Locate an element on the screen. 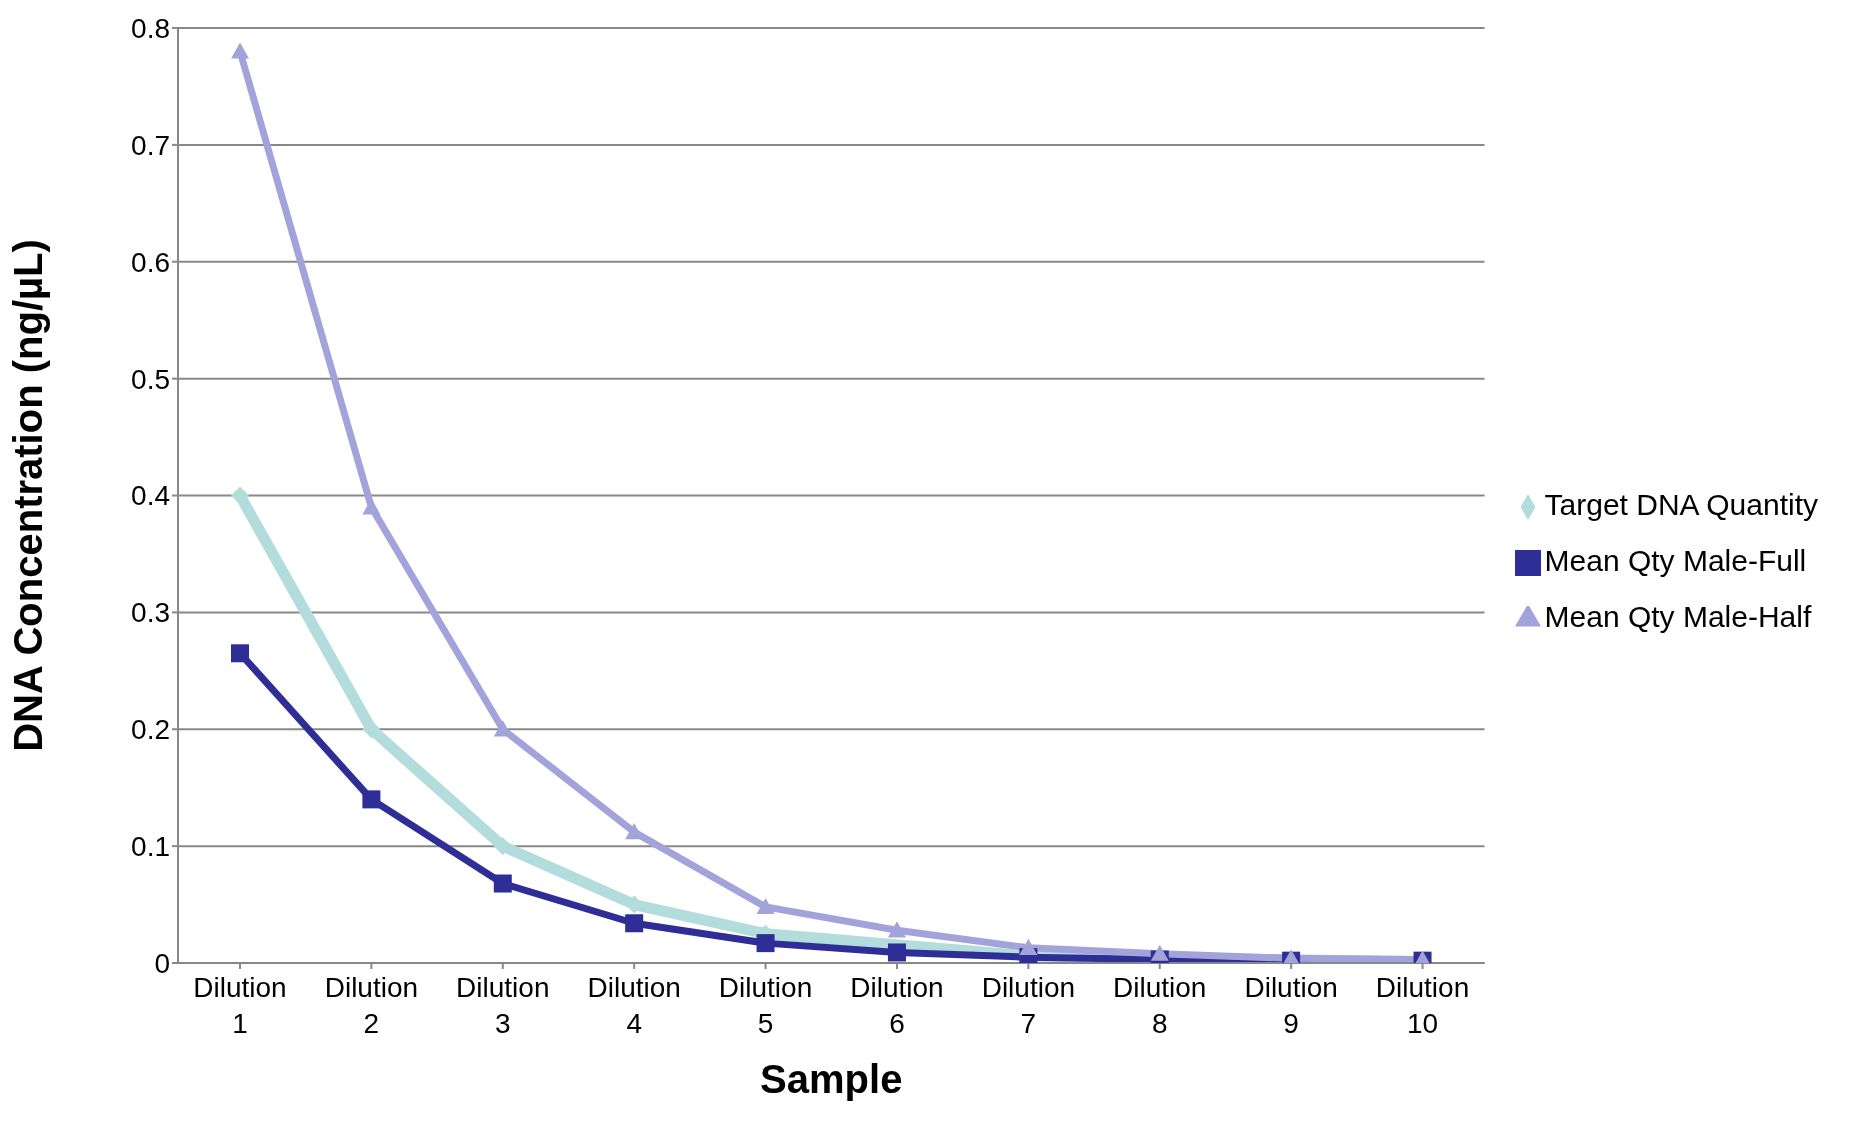  x-tick-label: Dilution 4 is located at coordinates (634, 1005).